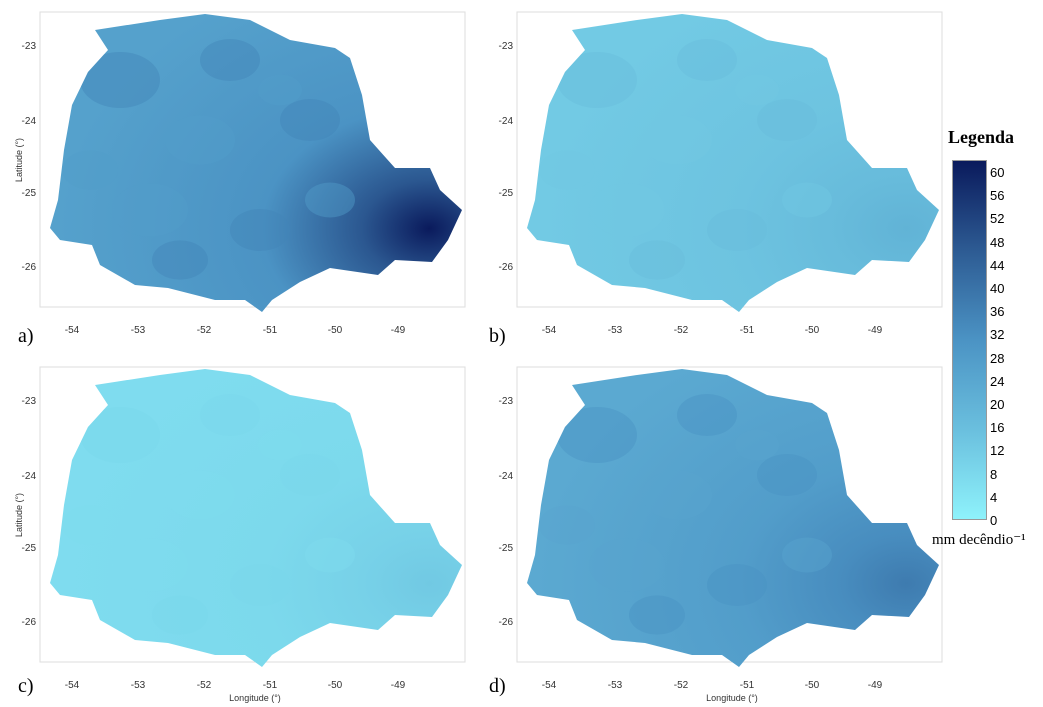 The height and width of the screenshot is (707, 1043). I want to click on legend-unit: mm decêndio⁻¹, so click(979, 540).